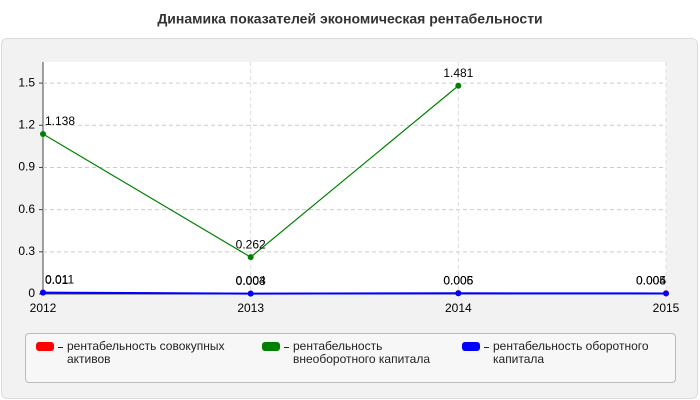 The width and height of the screenshot is (700, 400). I want to click on data-label: 0.003, so click(251, 281).